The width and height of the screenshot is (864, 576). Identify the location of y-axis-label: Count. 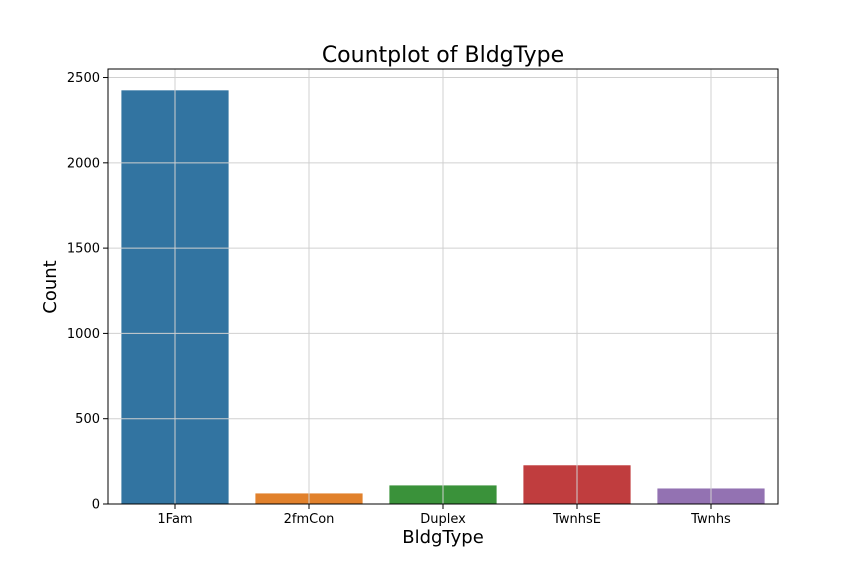
(50, 286).